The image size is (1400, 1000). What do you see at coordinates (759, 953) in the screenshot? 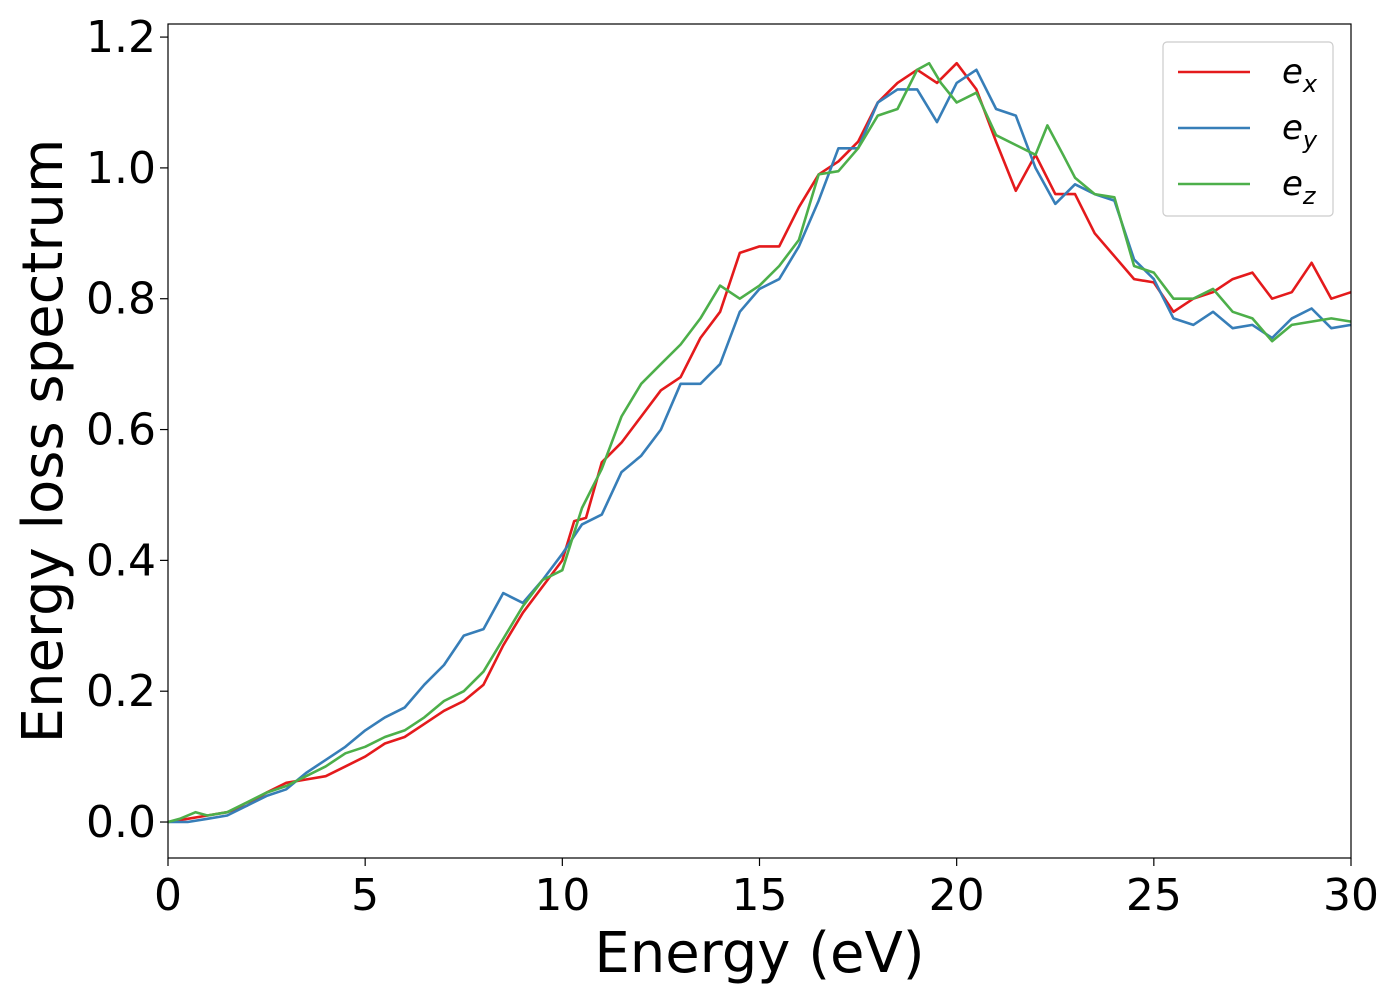
I see `x-axis-label: Energy (eV)` at bounding box center [759, 953].